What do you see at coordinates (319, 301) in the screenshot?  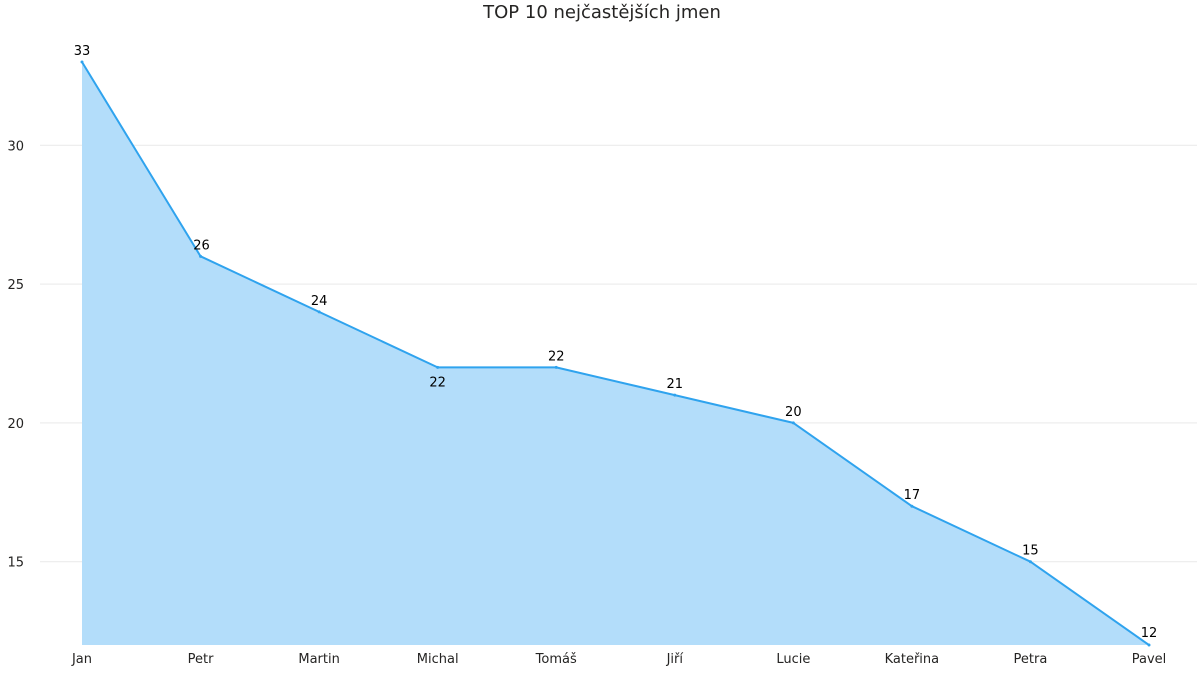 I see `data-label: 24` at bounding box center [319, 301].